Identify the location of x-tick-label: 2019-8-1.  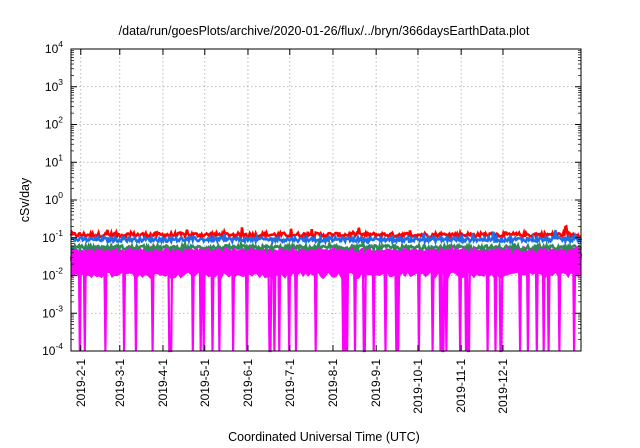
(333, 383).